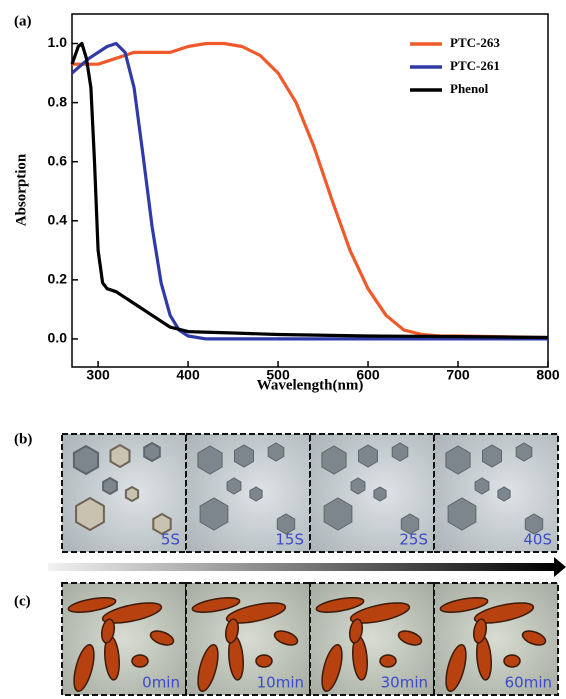  What do you see at coordinates (58, 42) in the screenshot?
I see `y-tick-label: 1.0` at bounding box center [58, 42].